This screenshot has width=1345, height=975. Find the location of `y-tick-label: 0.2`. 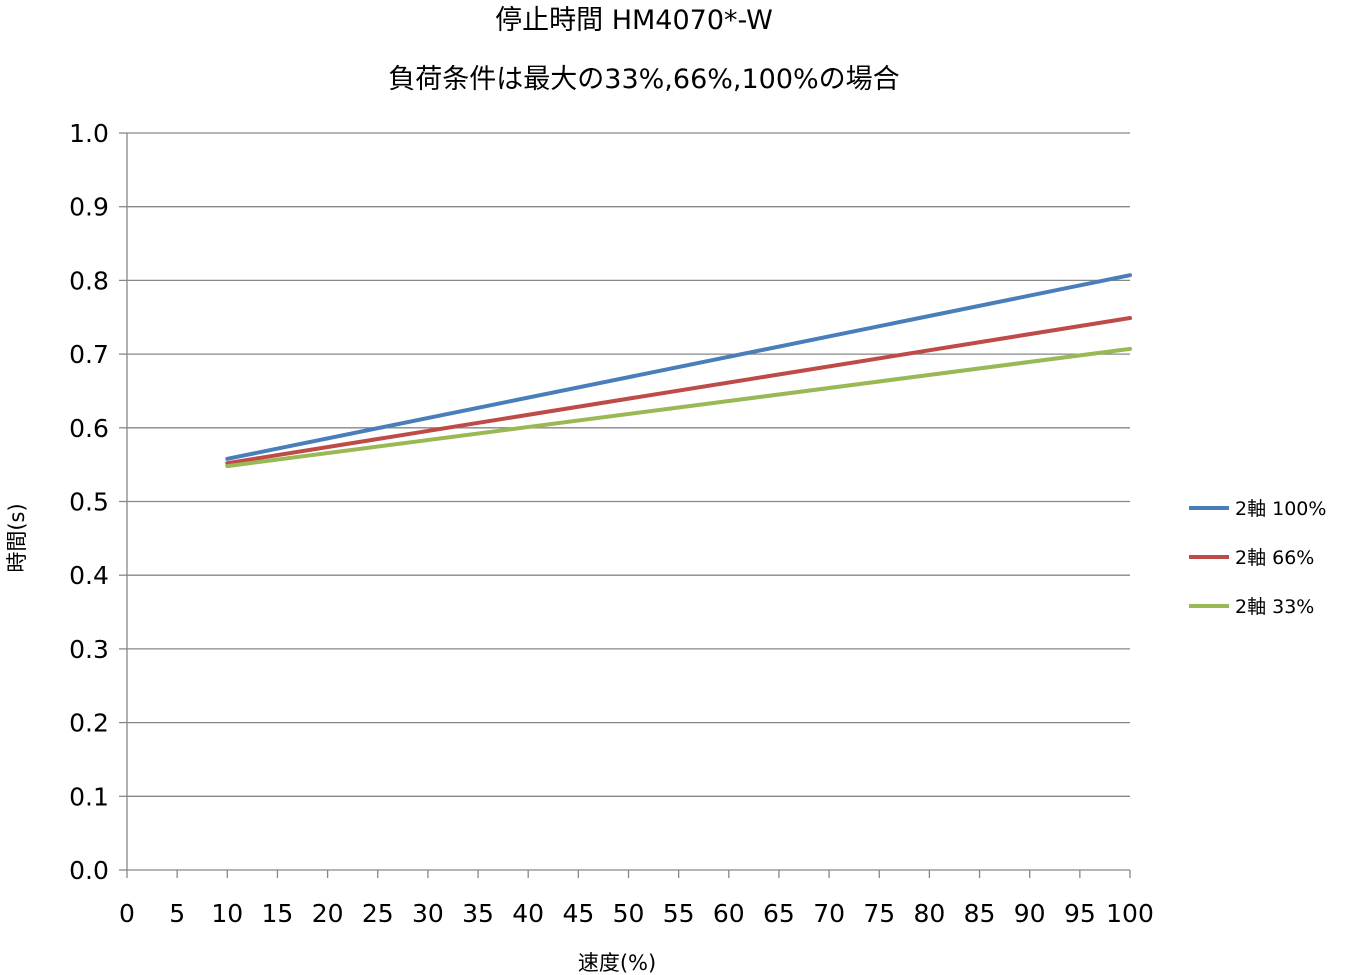

y-tick-label: 0.2 is located at coordinates (89, 723).